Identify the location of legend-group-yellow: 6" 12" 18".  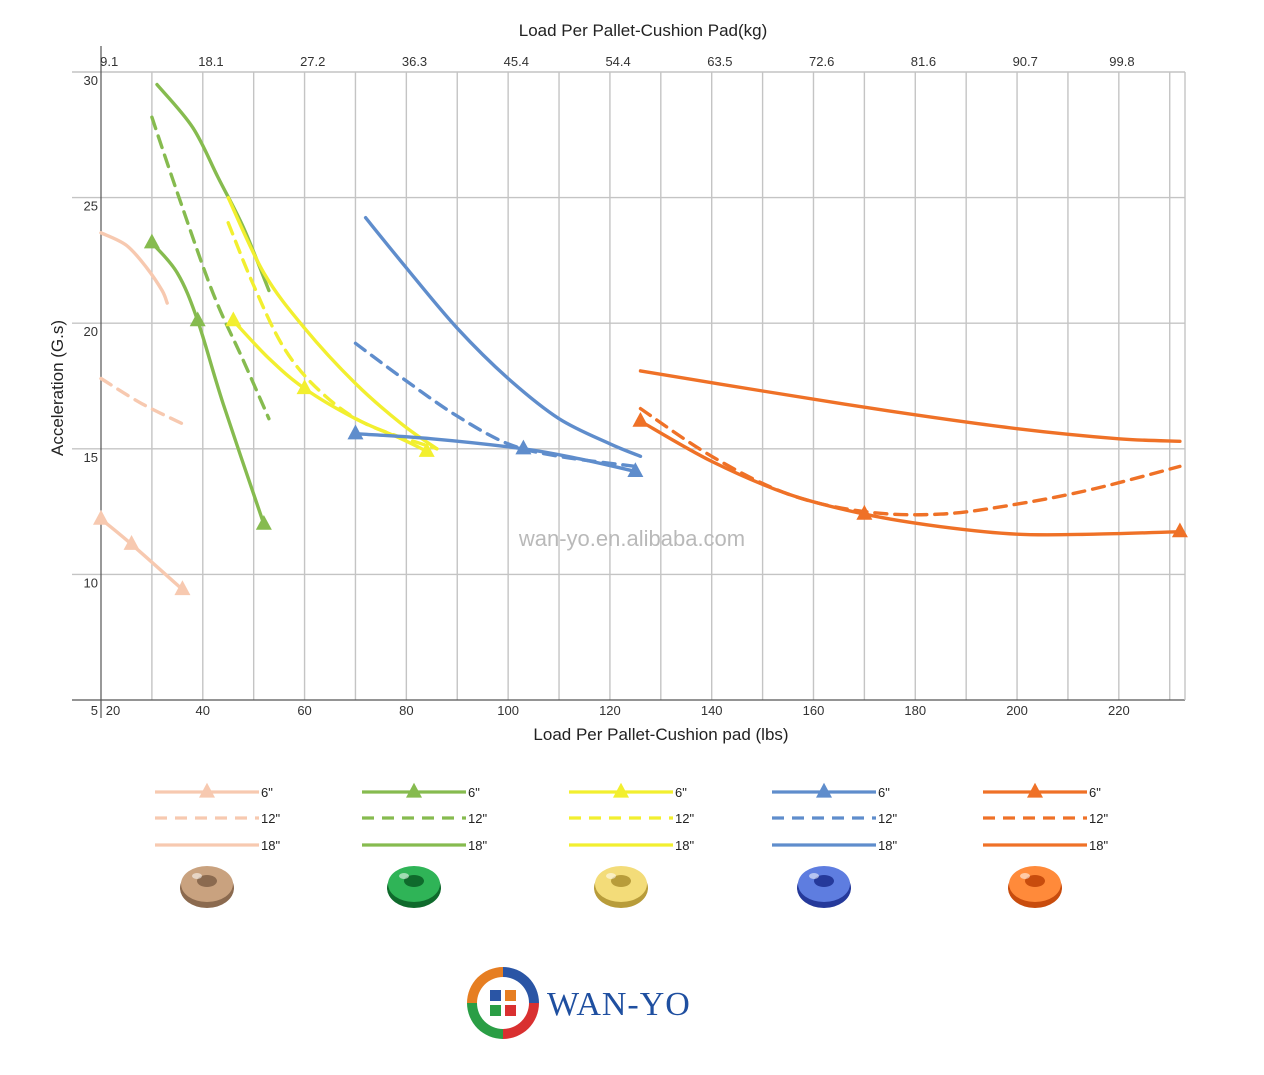
(631, 845).